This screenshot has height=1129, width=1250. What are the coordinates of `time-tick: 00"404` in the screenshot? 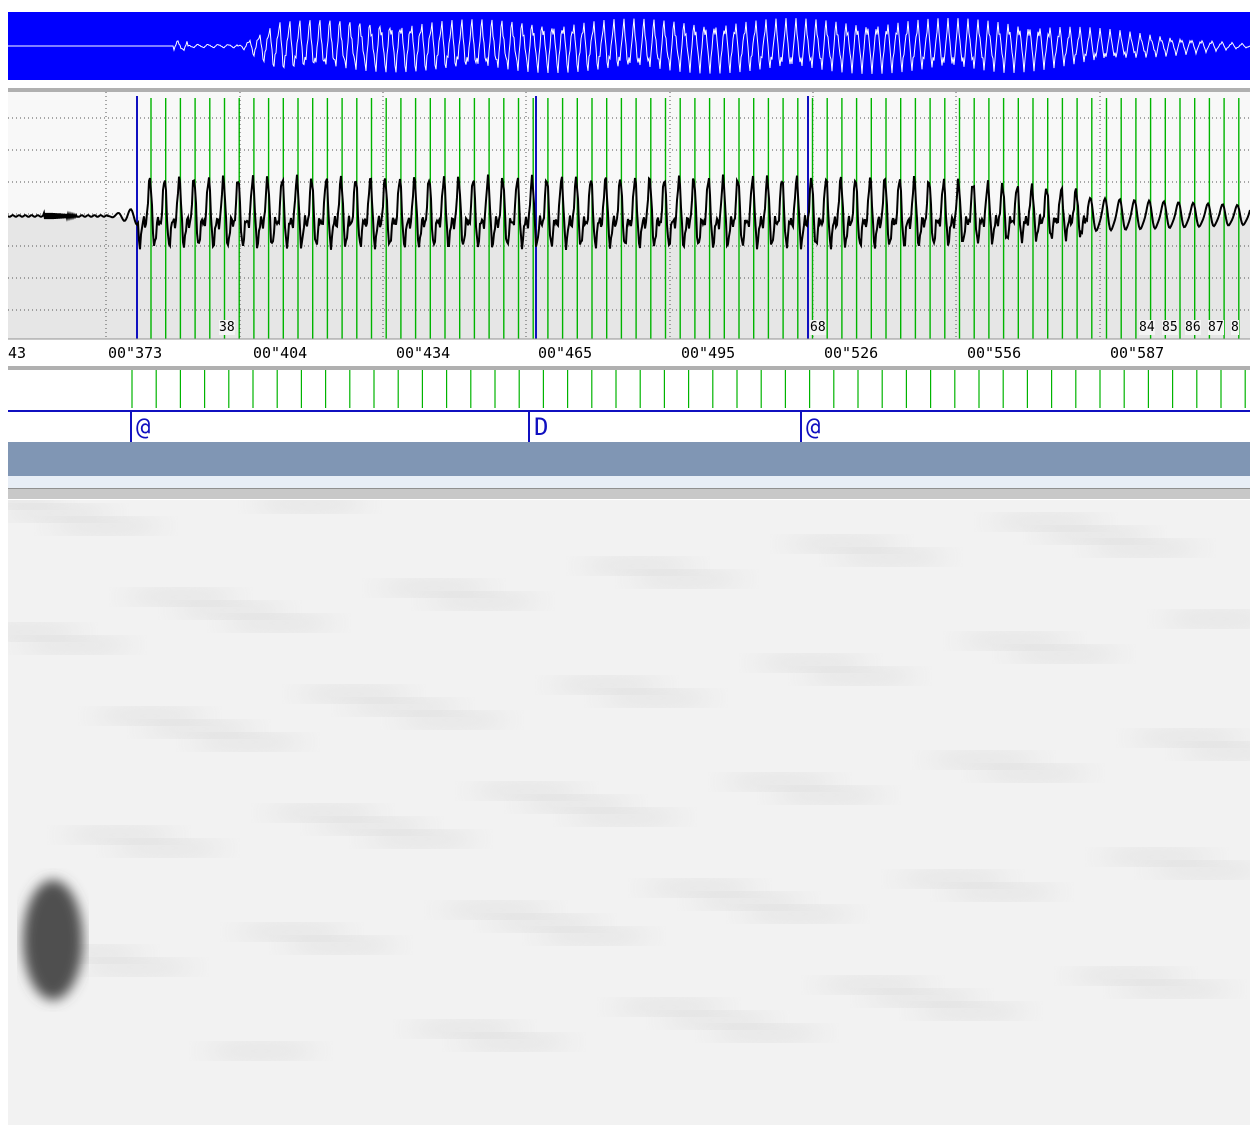 It's located at (280, 353).